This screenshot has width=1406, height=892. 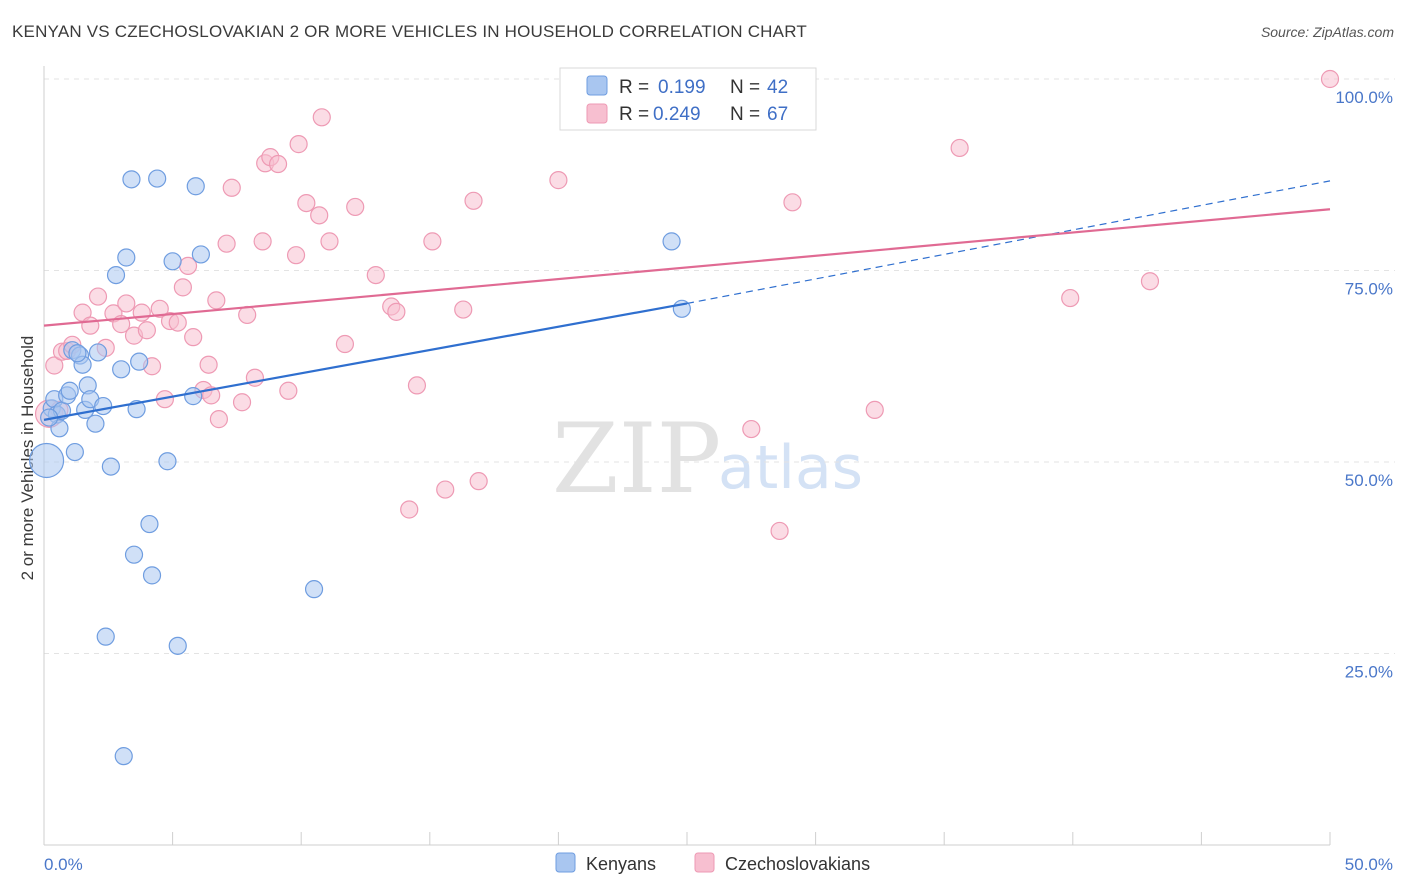 What do you see at coordinates (704, 862) in the screenshot?
I see `bottom-legend-czech-swatch` at bounding box center [704, 862].